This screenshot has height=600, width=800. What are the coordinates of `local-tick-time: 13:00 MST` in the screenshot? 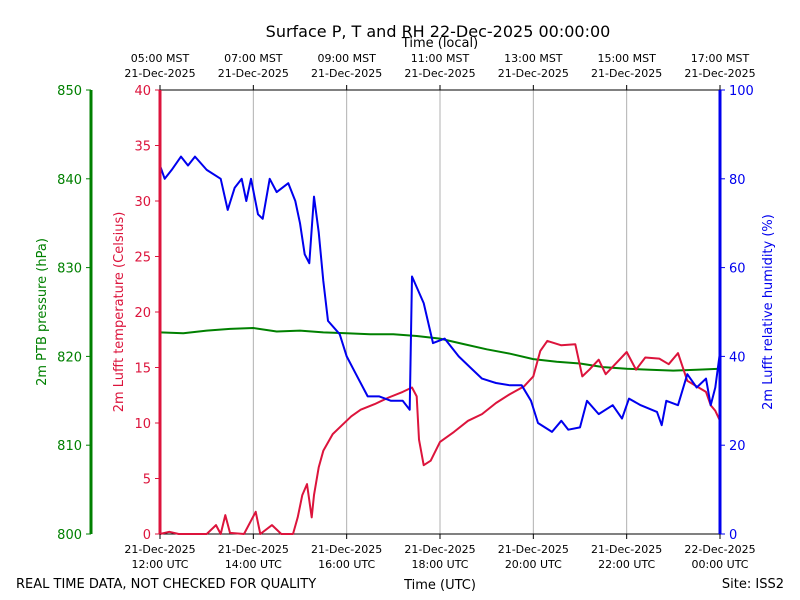 It's located at (533, 58).